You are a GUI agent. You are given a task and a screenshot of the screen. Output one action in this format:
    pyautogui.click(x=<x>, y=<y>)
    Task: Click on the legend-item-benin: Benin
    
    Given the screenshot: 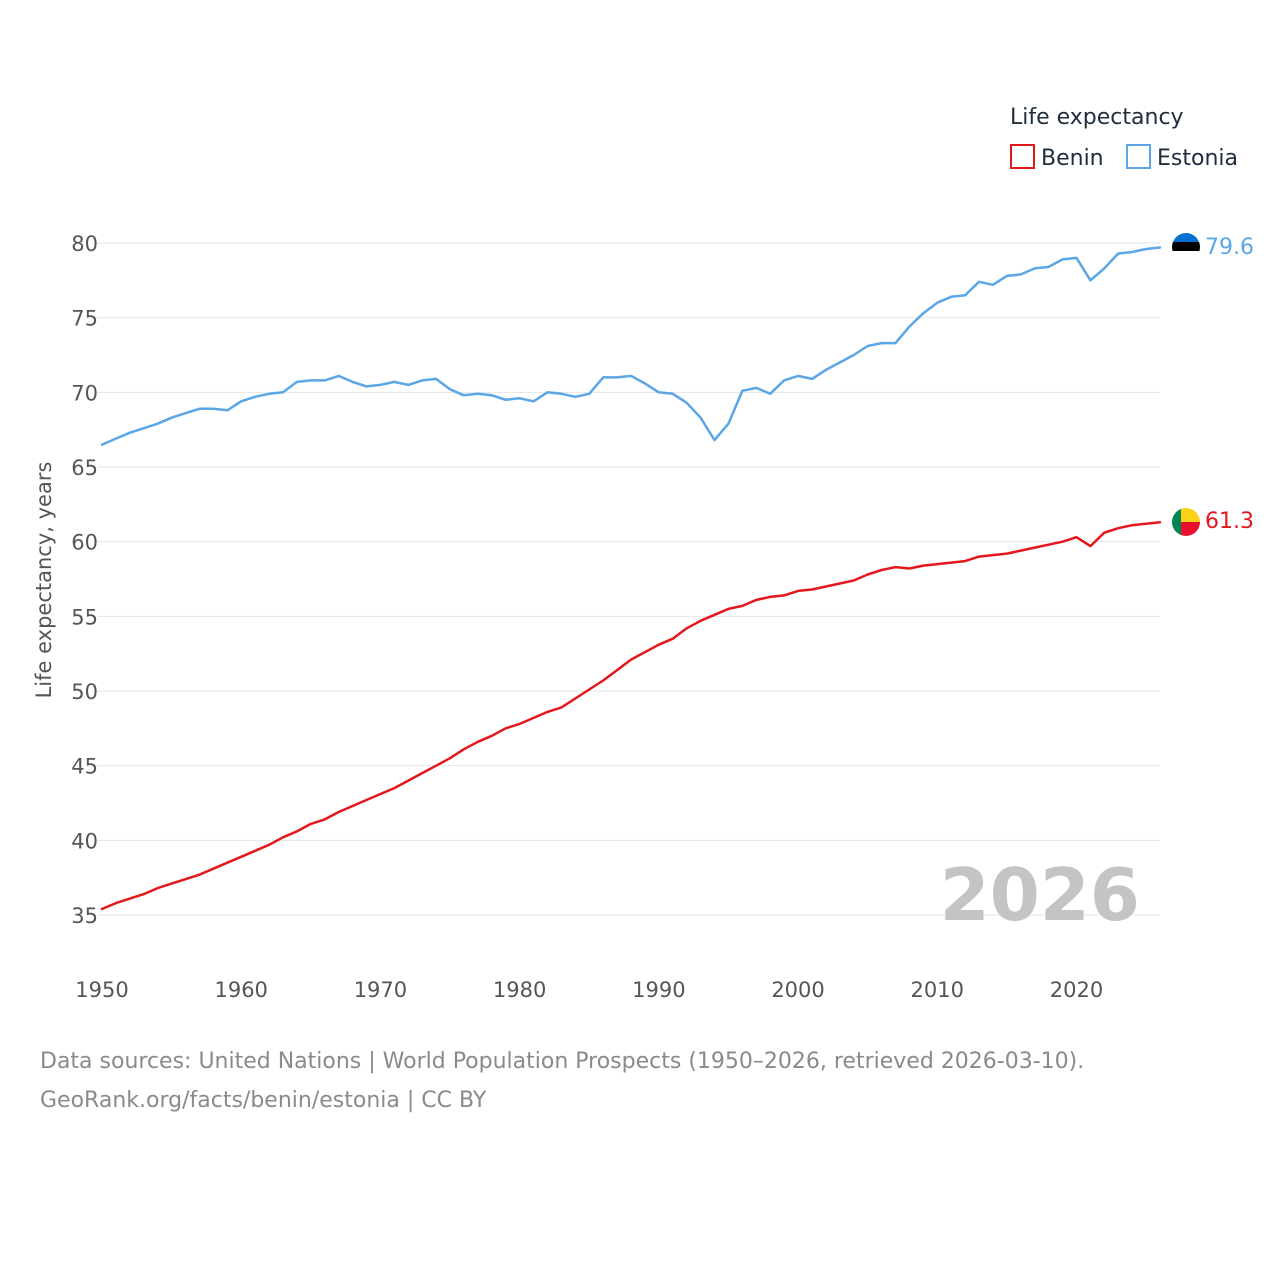 What is the action you would take?
    pyautogui.click(x=1057, y=157)
    